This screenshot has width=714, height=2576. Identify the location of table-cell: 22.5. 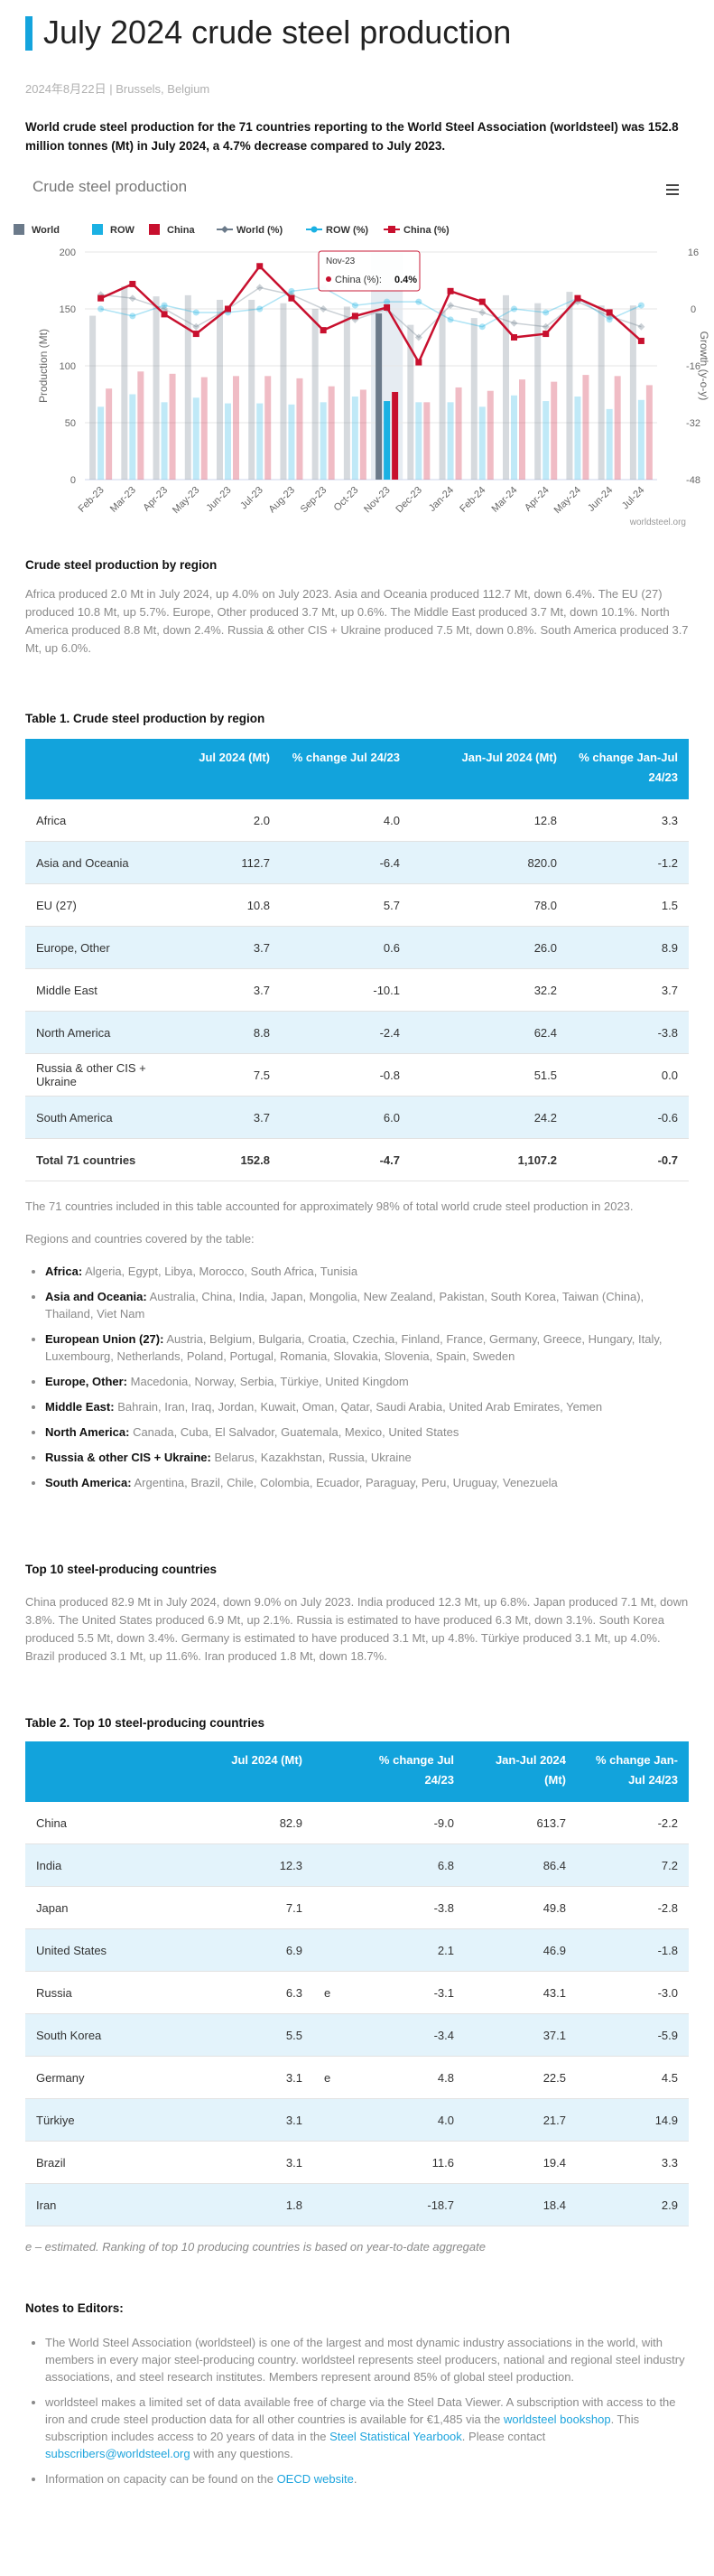
(521, 2077).